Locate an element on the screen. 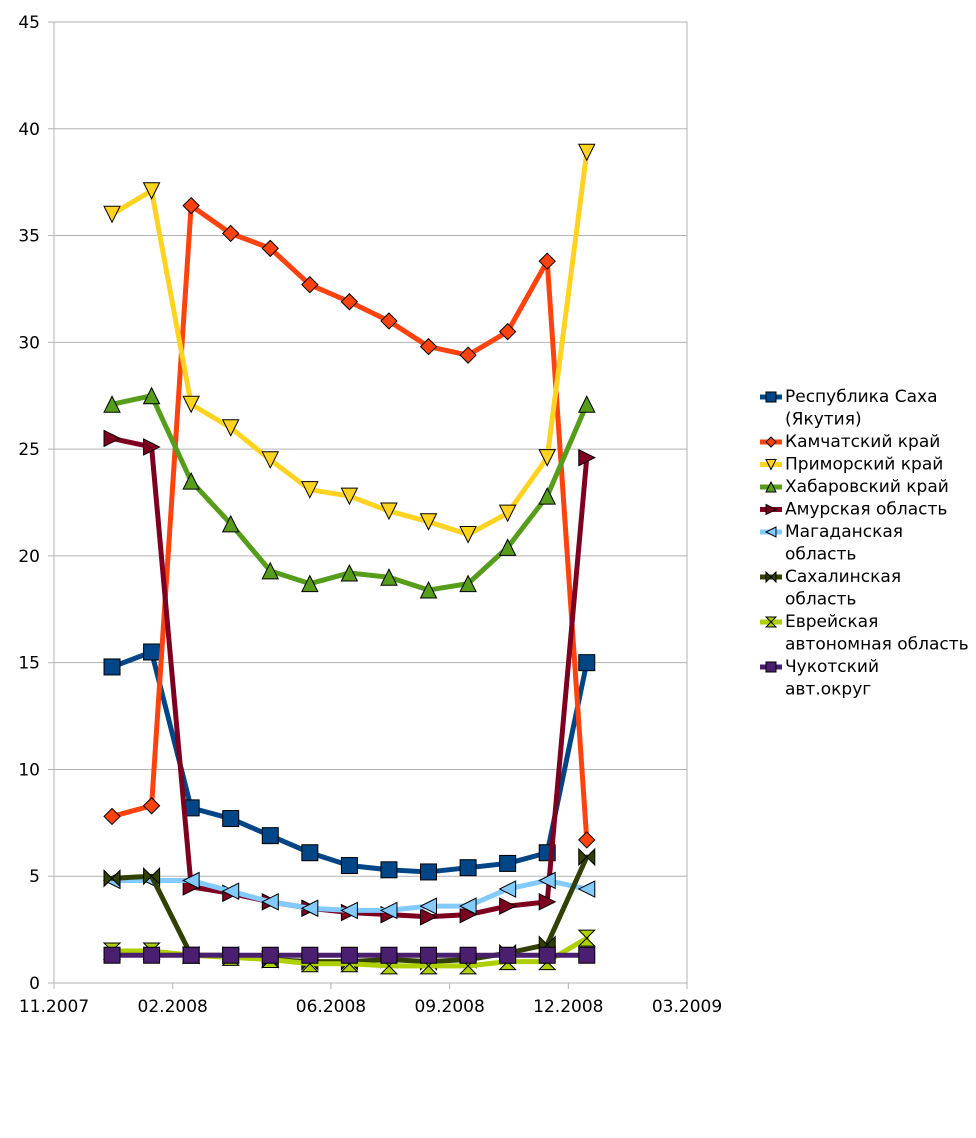 This screenshot has height=1138, width=976. legend-label: Магаданская область is located at coordinates (844, 543).